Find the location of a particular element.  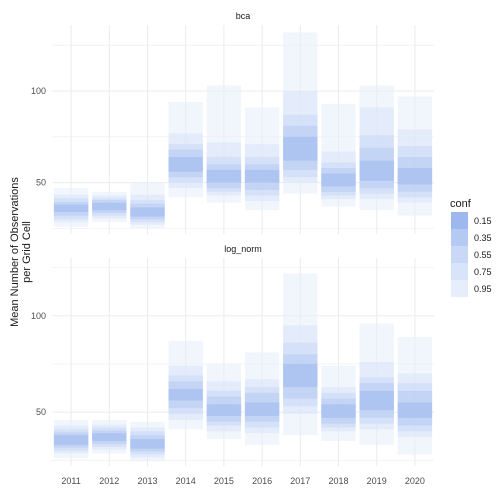

x-tick-labels: 2011 2012 2013 2014 2015 2016 2017 2018 2019 2020 is located at coordinates (242, 481).